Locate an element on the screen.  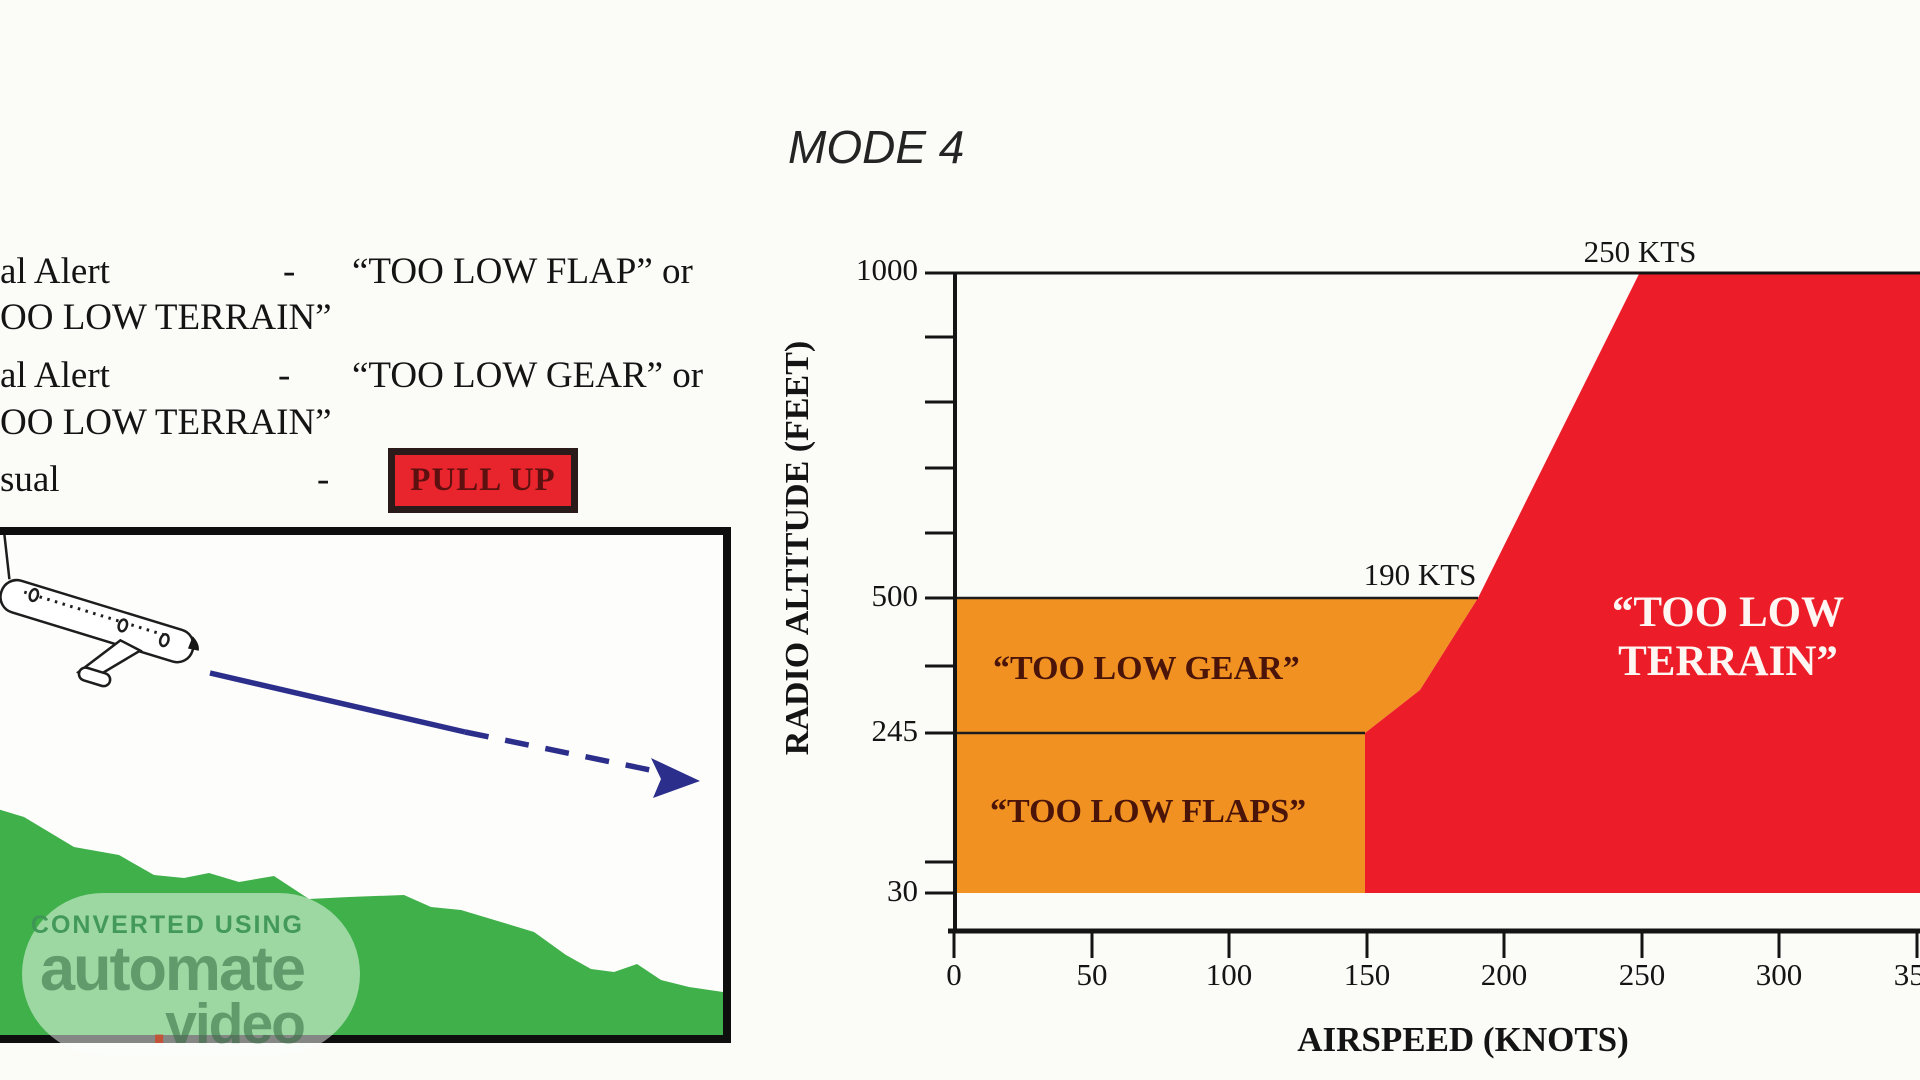
region-label-too-low-terrain: “TOO LOW TERRAIN” is located at coordinates (1728, 637).